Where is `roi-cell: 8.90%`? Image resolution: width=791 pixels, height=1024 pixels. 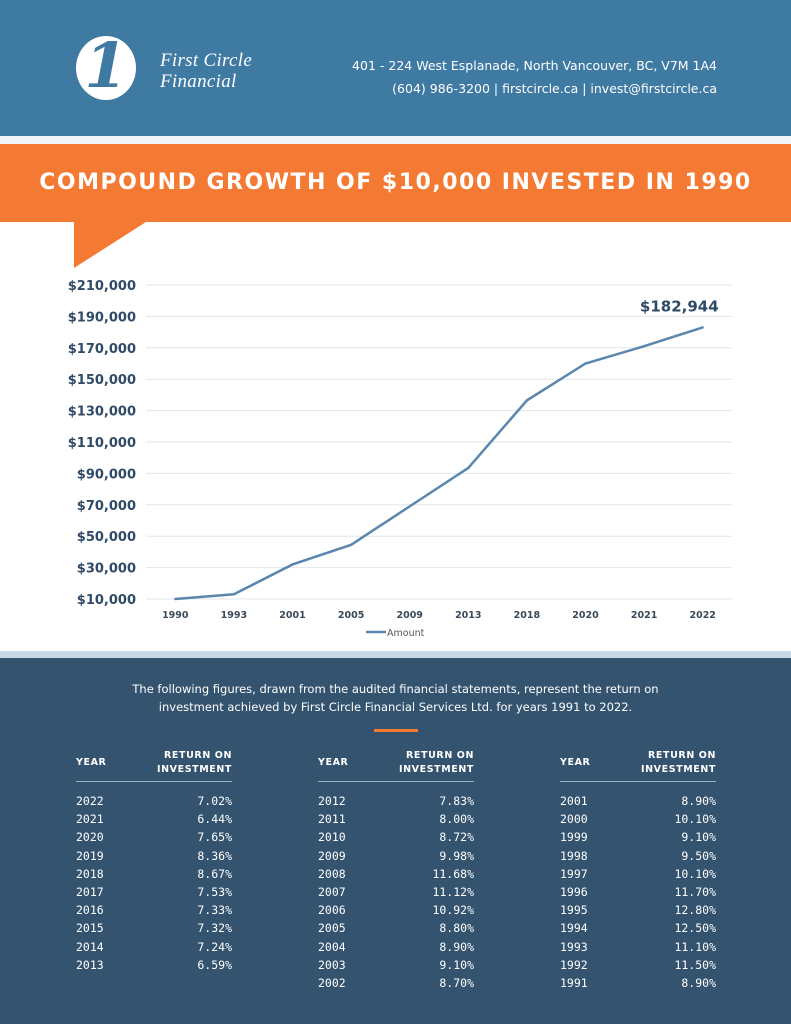 roi-cell: 8.90% is located at coordinates (698, 801).